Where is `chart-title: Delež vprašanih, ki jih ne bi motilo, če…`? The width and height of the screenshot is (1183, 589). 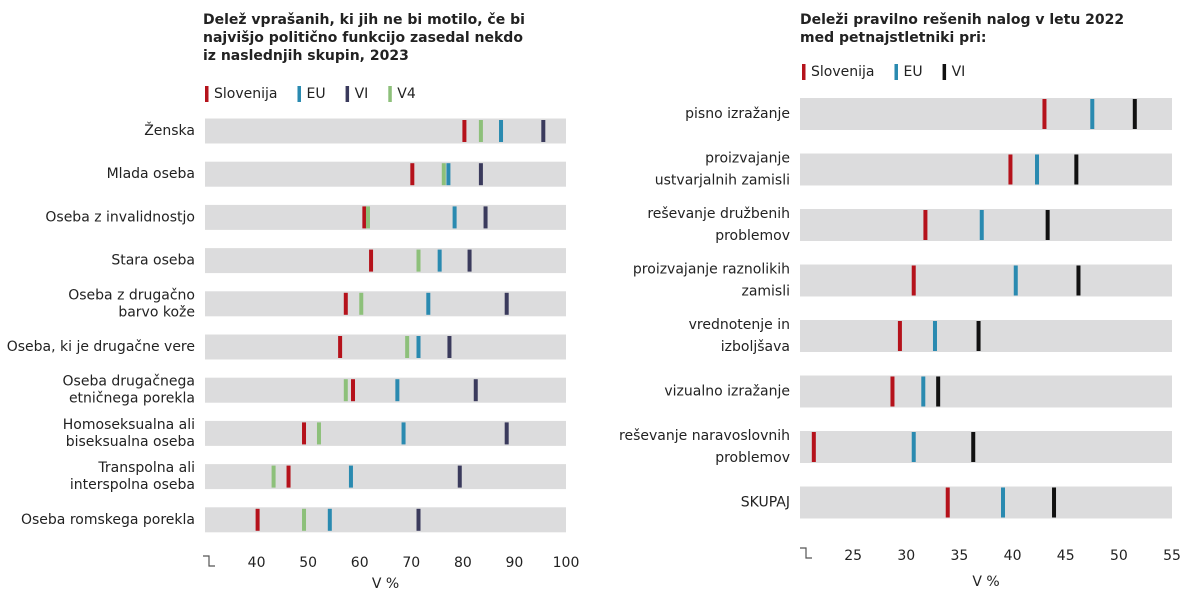 chart-title: Delež vprašanih, ki jih ne bi motilo, če… is located at coordinates (364, 38).